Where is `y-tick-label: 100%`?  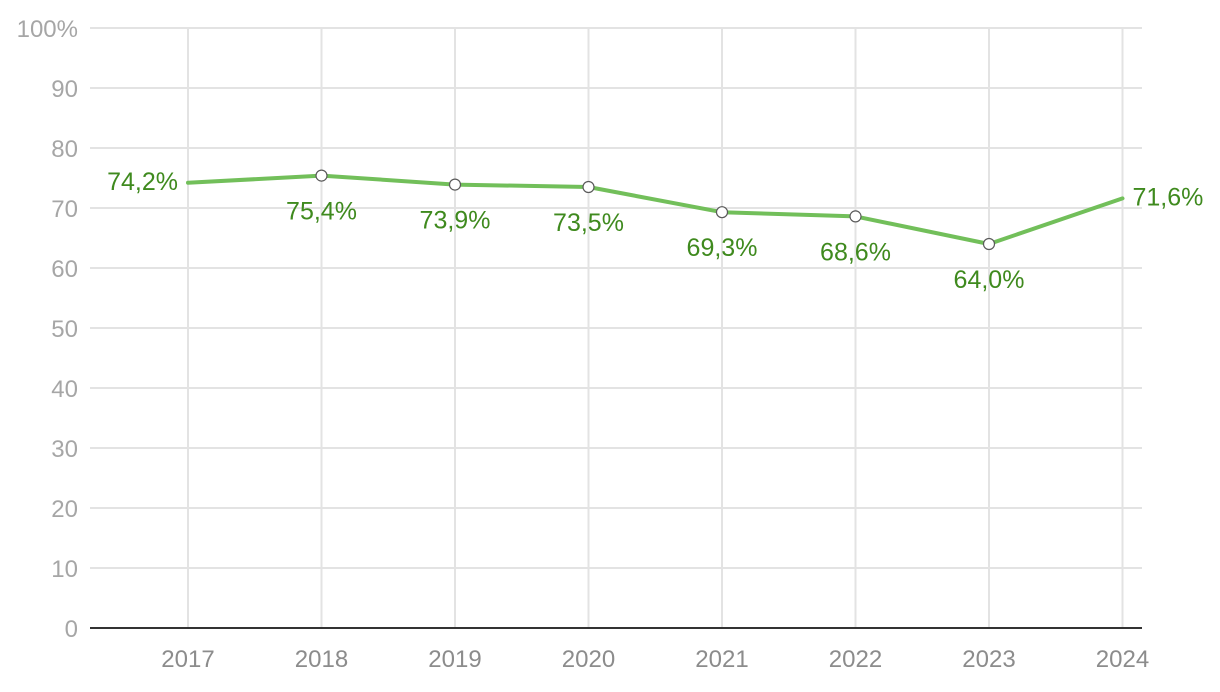
y-tick-label: 100% is located at coordinates (47, 29).